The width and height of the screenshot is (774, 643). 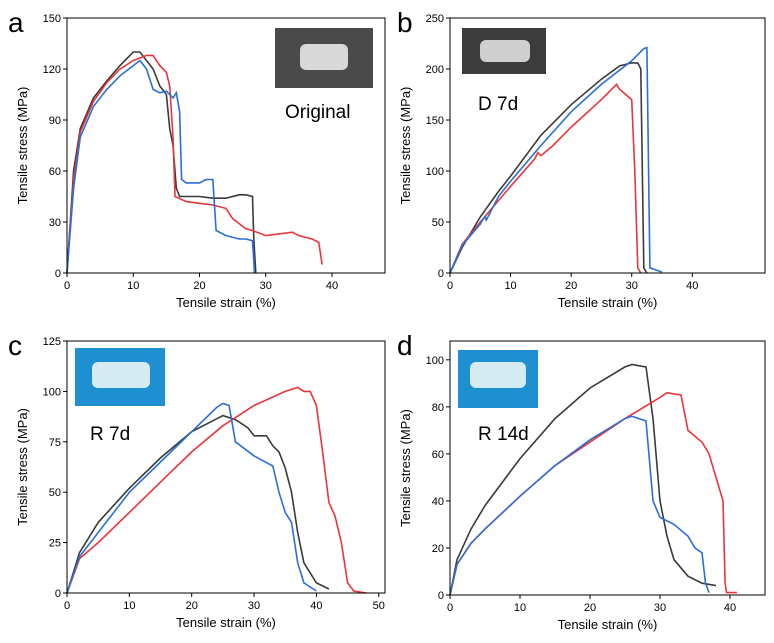 What do you see at coordinates (55, 544) in the screenshot?
I see `y-tick-label: 25` at bounding box center [55, 544].